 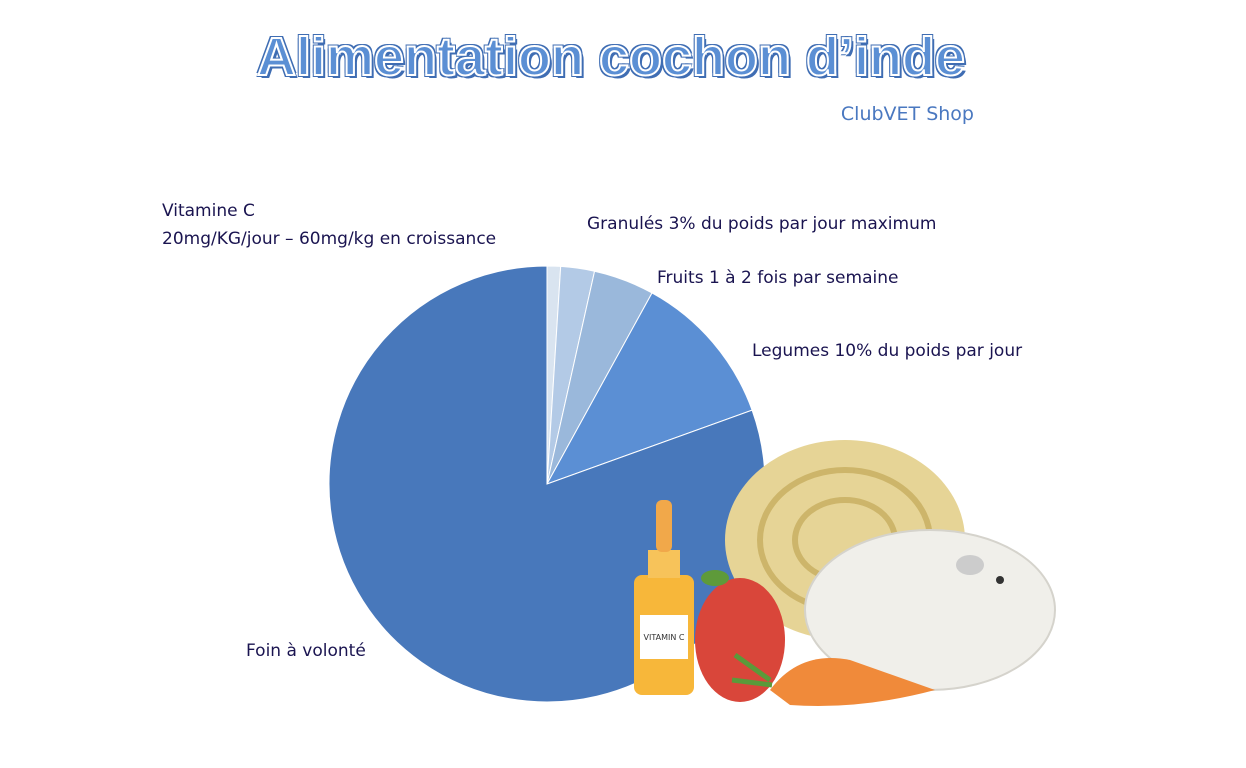 What do you see at coordinates (887, 351) in the screenshot?
I see `label-legumes: Legumes 10% du poids par jour` at bounding box center [887, 351].